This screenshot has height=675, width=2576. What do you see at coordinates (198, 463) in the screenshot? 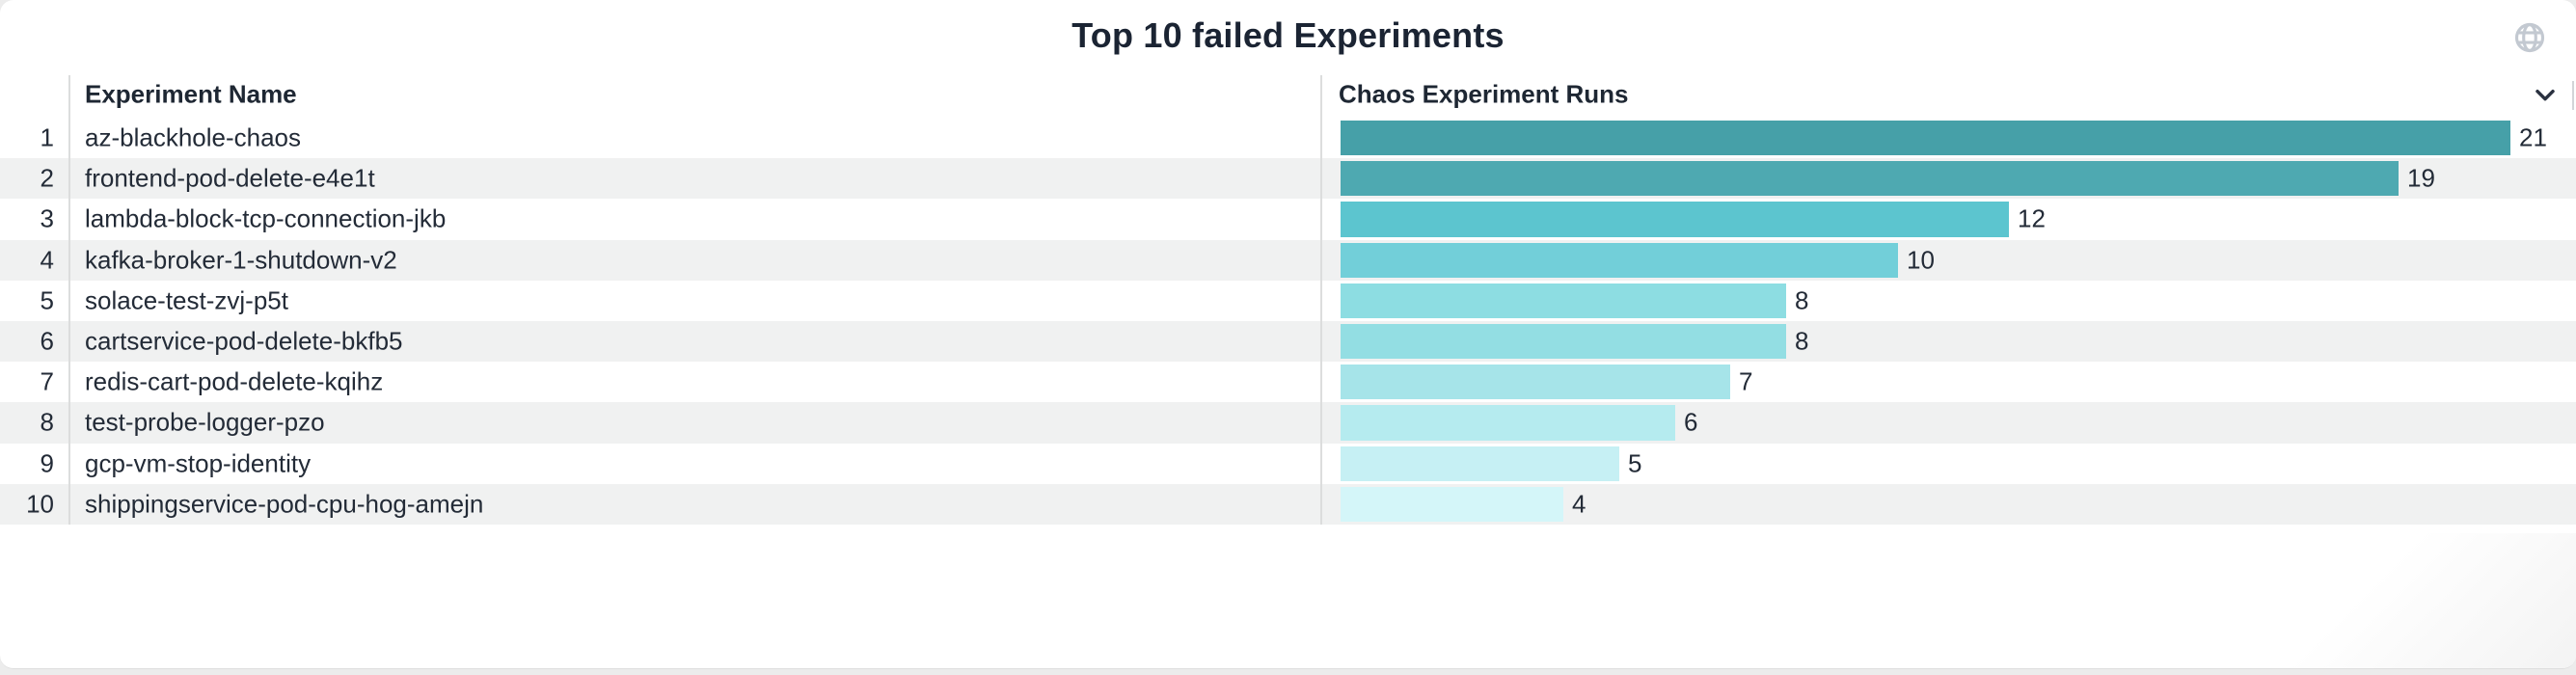
I see `row-experiment-name: gcp-vm-stop-identity` at bounding box center [198, 463].